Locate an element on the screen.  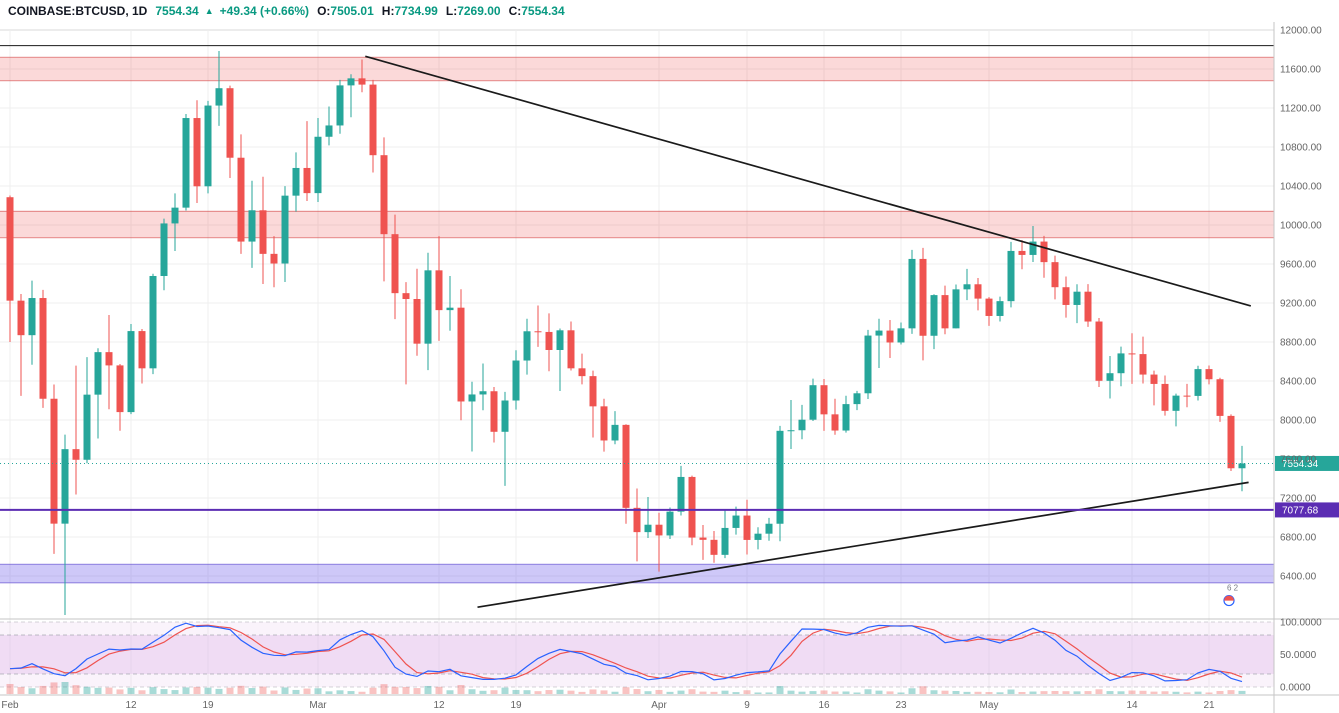
oscillator-axis-label: 0.0000 is located at coordinates (1295, 688).